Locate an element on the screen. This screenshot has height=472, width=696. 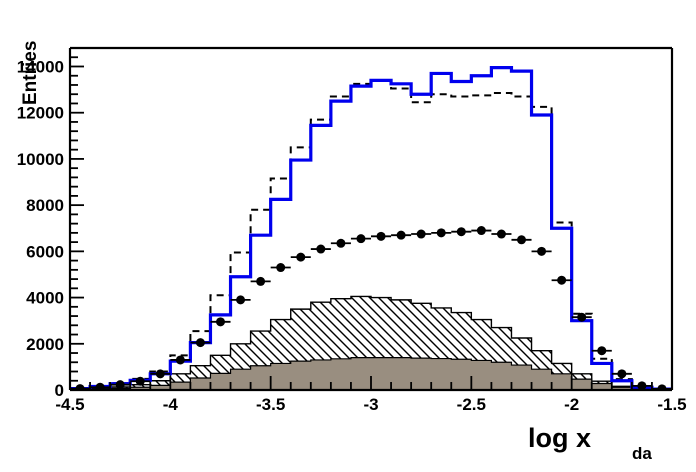
x-tick-label: -4.5 is located at coordinates (69, 404).